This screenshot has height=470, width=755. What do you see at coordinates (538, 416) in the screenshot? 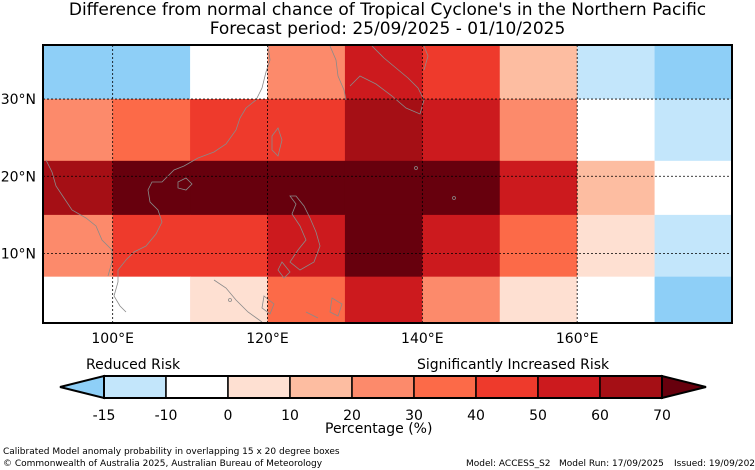
I see `colorbar-tick-label: 50` at bounding box center [538, 416].